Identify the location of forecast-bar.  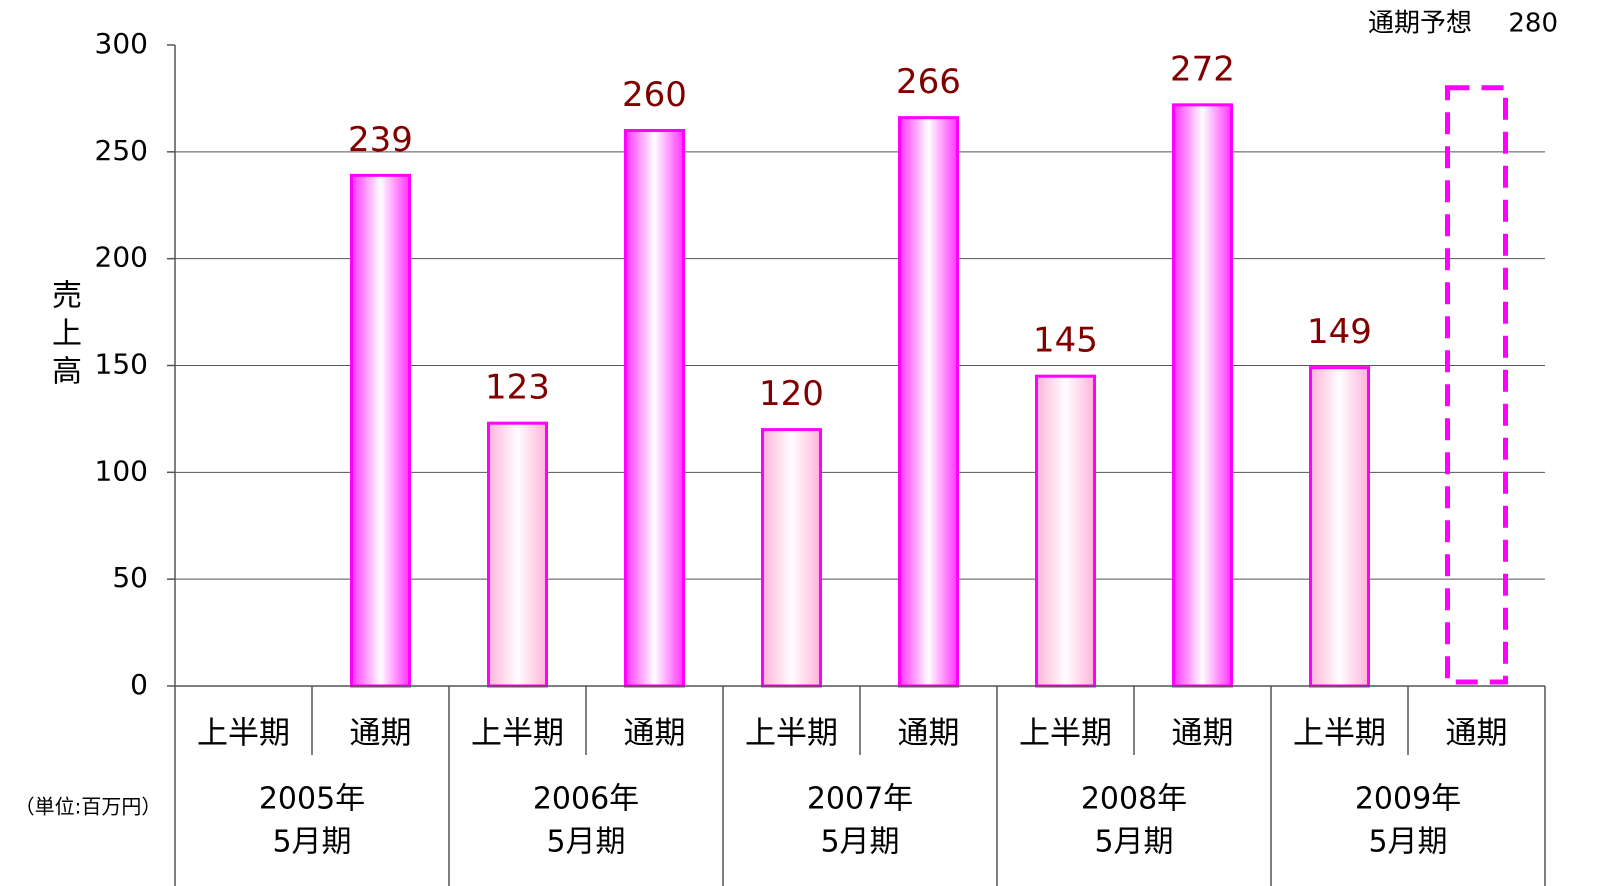
(1476, 385).